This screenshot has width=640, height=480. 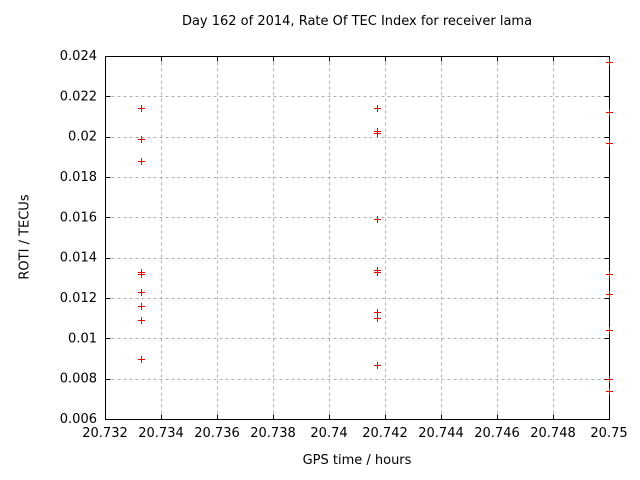 What do you see at coordinates (78, 379) in the screenshot?
I see `y-tick-label: 0.008` at bounding box center [78, 379].